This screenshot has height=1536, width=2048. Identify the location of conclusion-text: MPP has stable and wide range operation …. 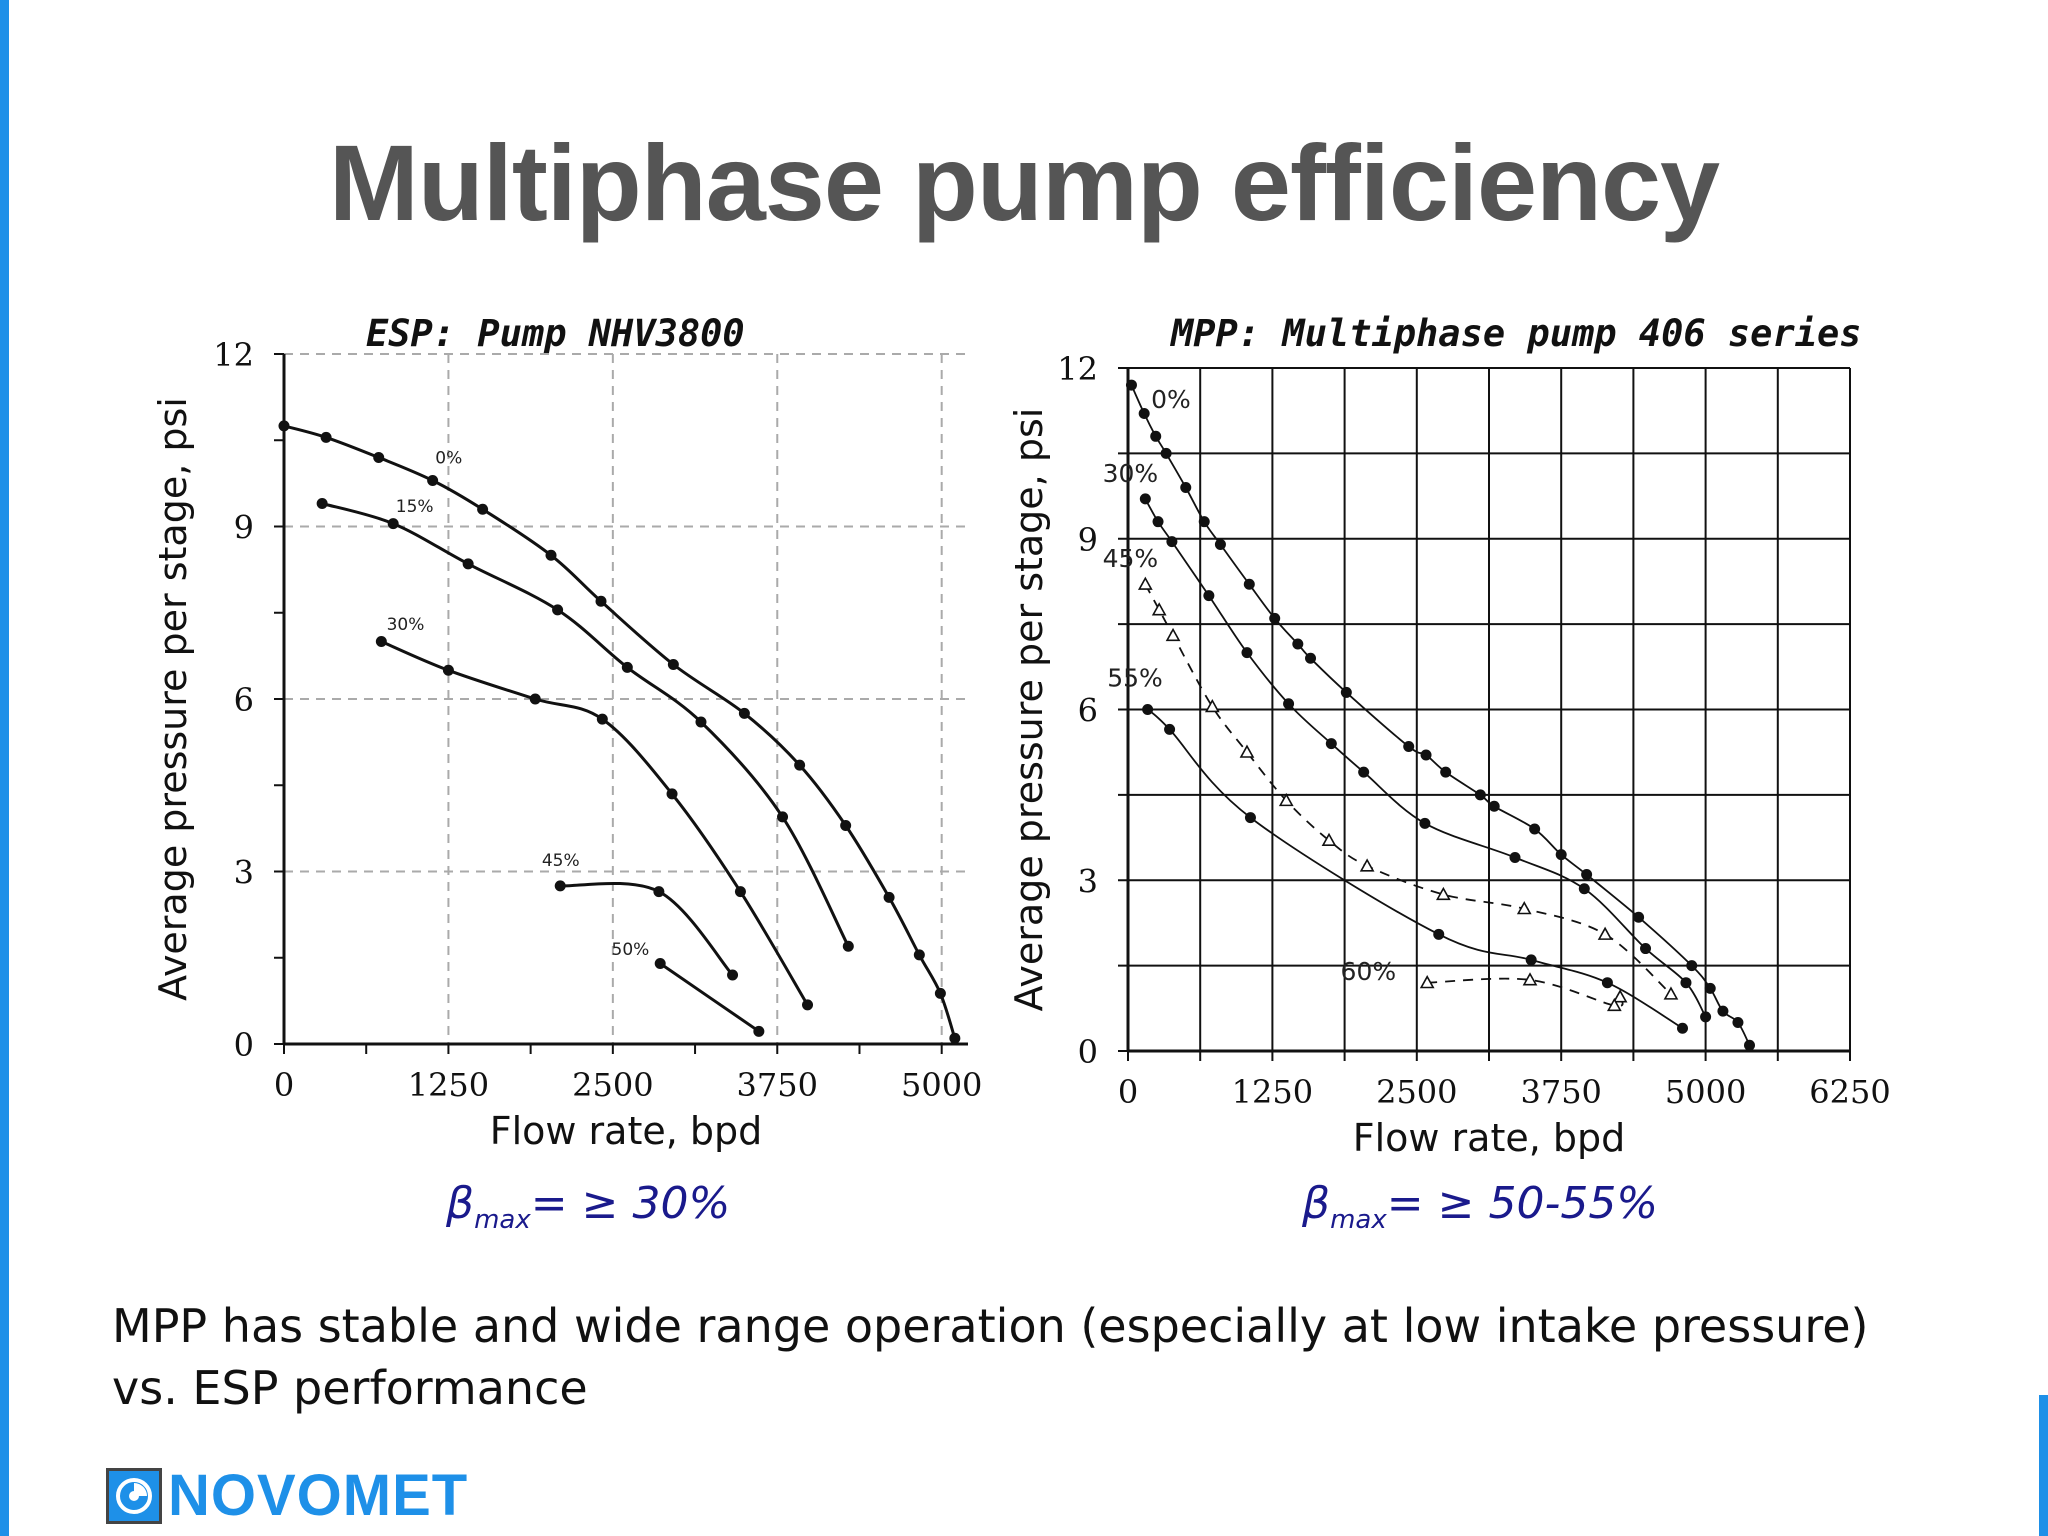
(990, 1357).